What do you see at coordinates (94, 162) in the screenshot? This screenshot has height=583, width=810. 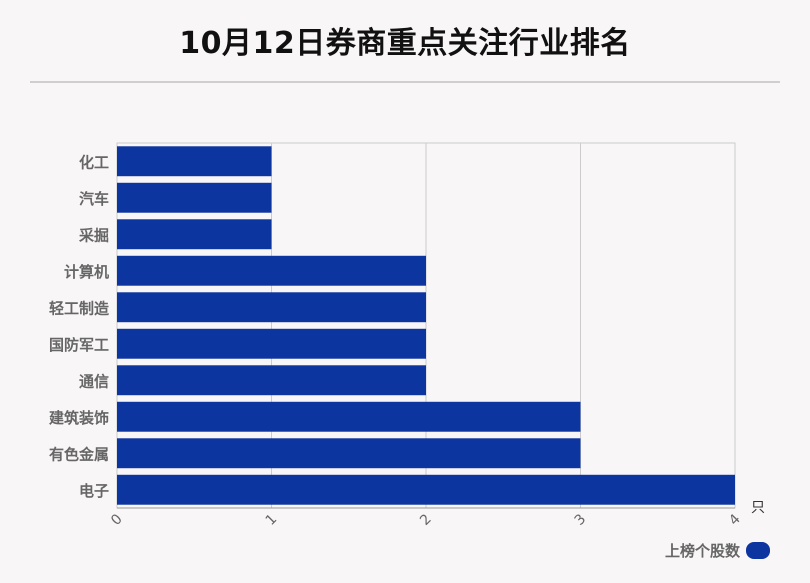 I see `category-label: 化工` at bounding box center [94, 162].